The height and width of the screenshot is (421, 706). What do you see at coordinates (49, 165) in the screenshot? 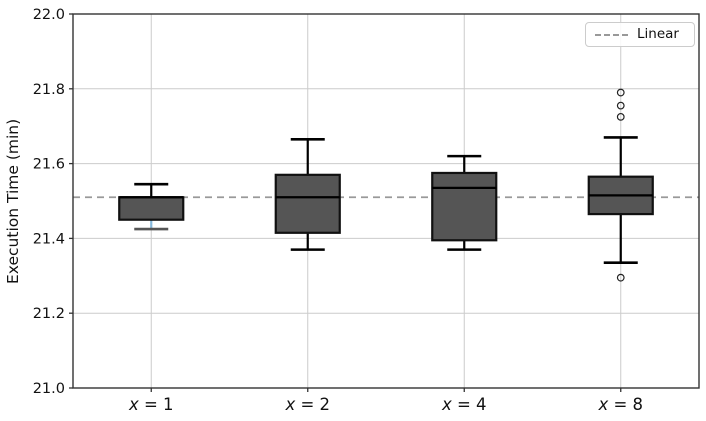
I see `y-tick-label: 21.6` at bounding box center [49, 165].